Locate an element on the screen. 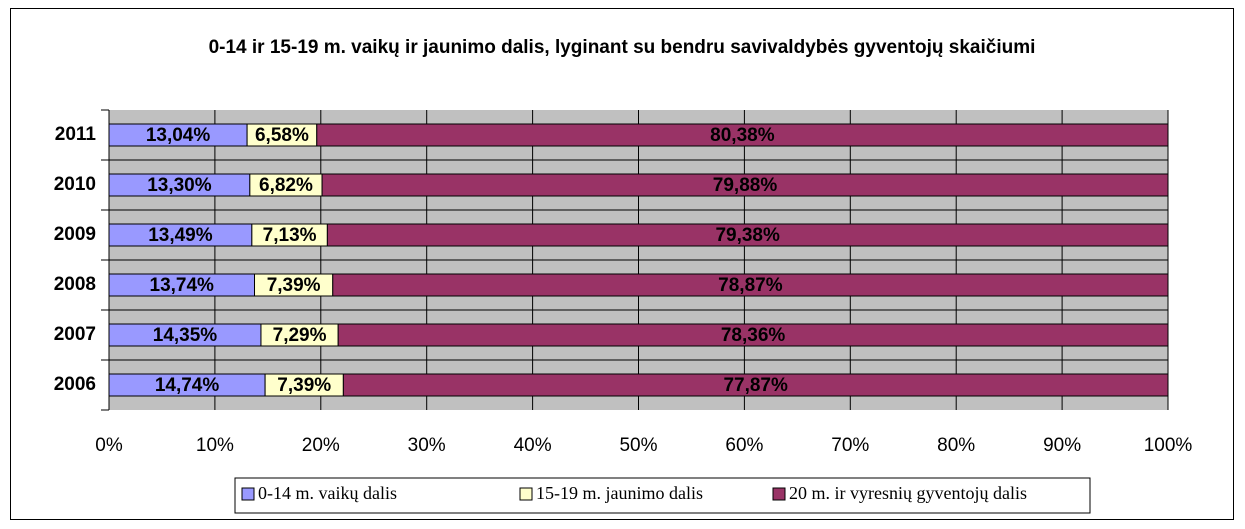 This screenshot has width=1245, height=529. data-label: 7,13% is located at coordinates (290, 235).